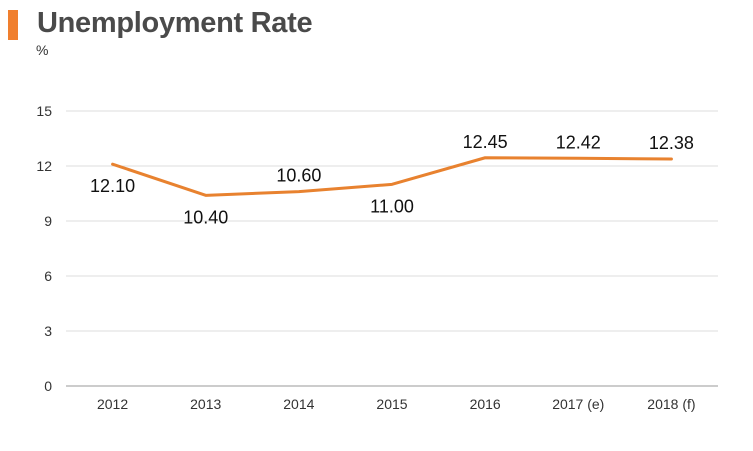  What do you see at coordinates (671, 143) in the screenshot?
I see `data-label: 12.38` at bounding box center [671, 143].